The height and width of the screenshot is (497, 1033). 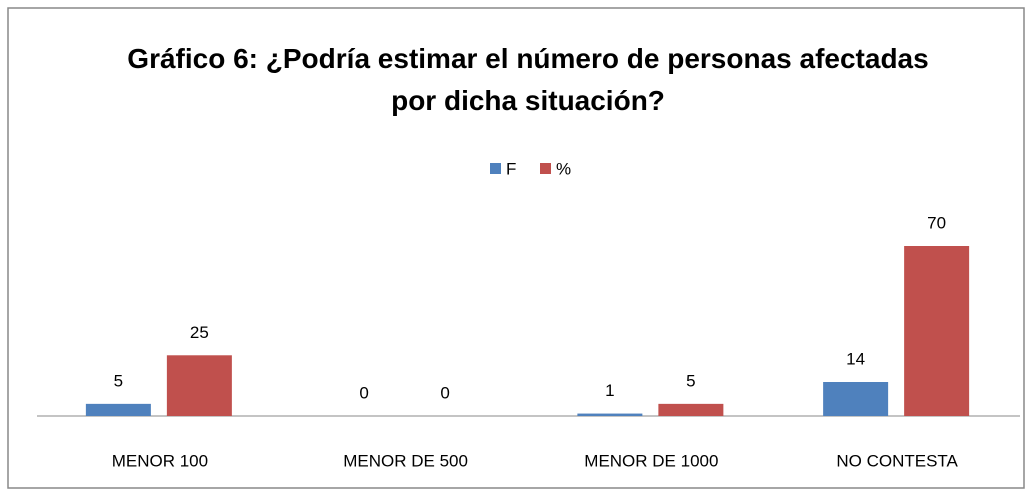 I want to click on x-tick-label: MENOR 100, so click(x=160, y=460).